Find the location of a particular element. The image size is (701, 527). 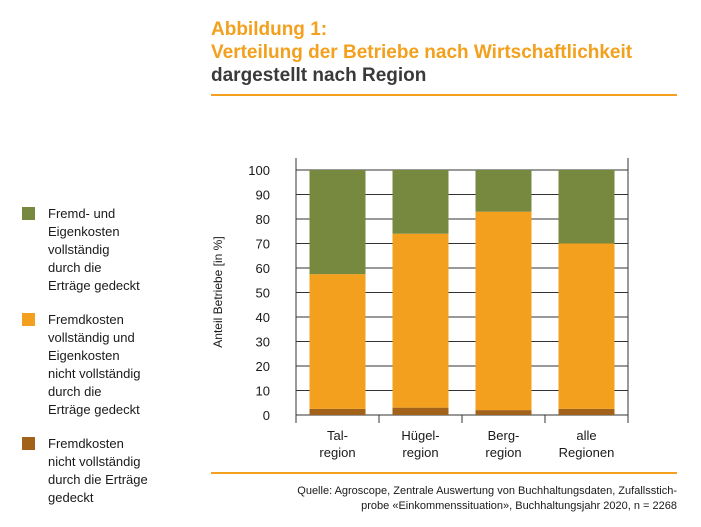

y-axis-label: Anteil Betriebe [in %] is located at coordinates (218, 291).